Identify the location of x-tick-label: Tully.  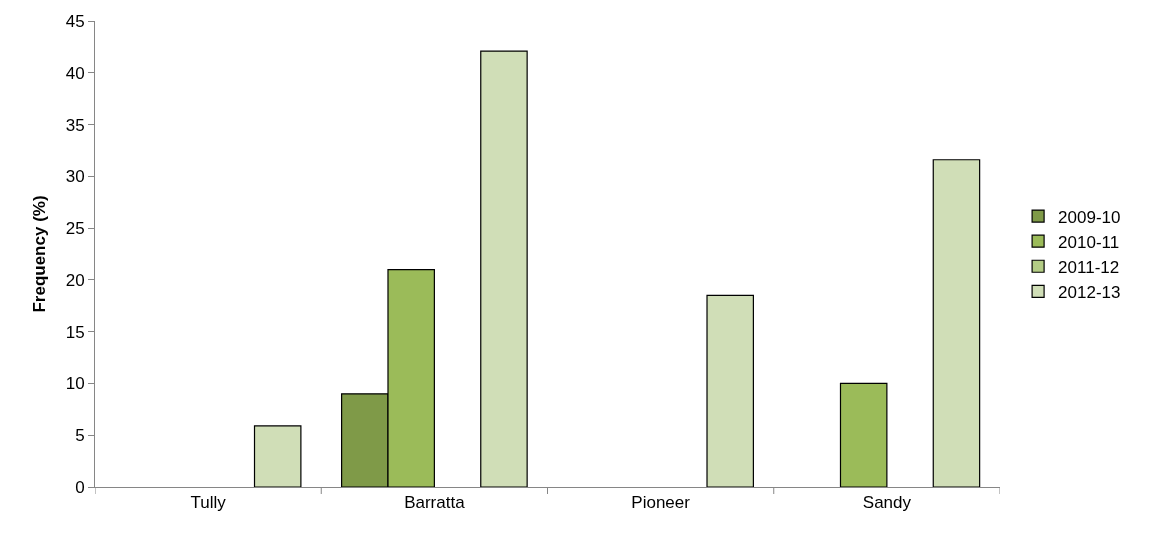
(208, 503).